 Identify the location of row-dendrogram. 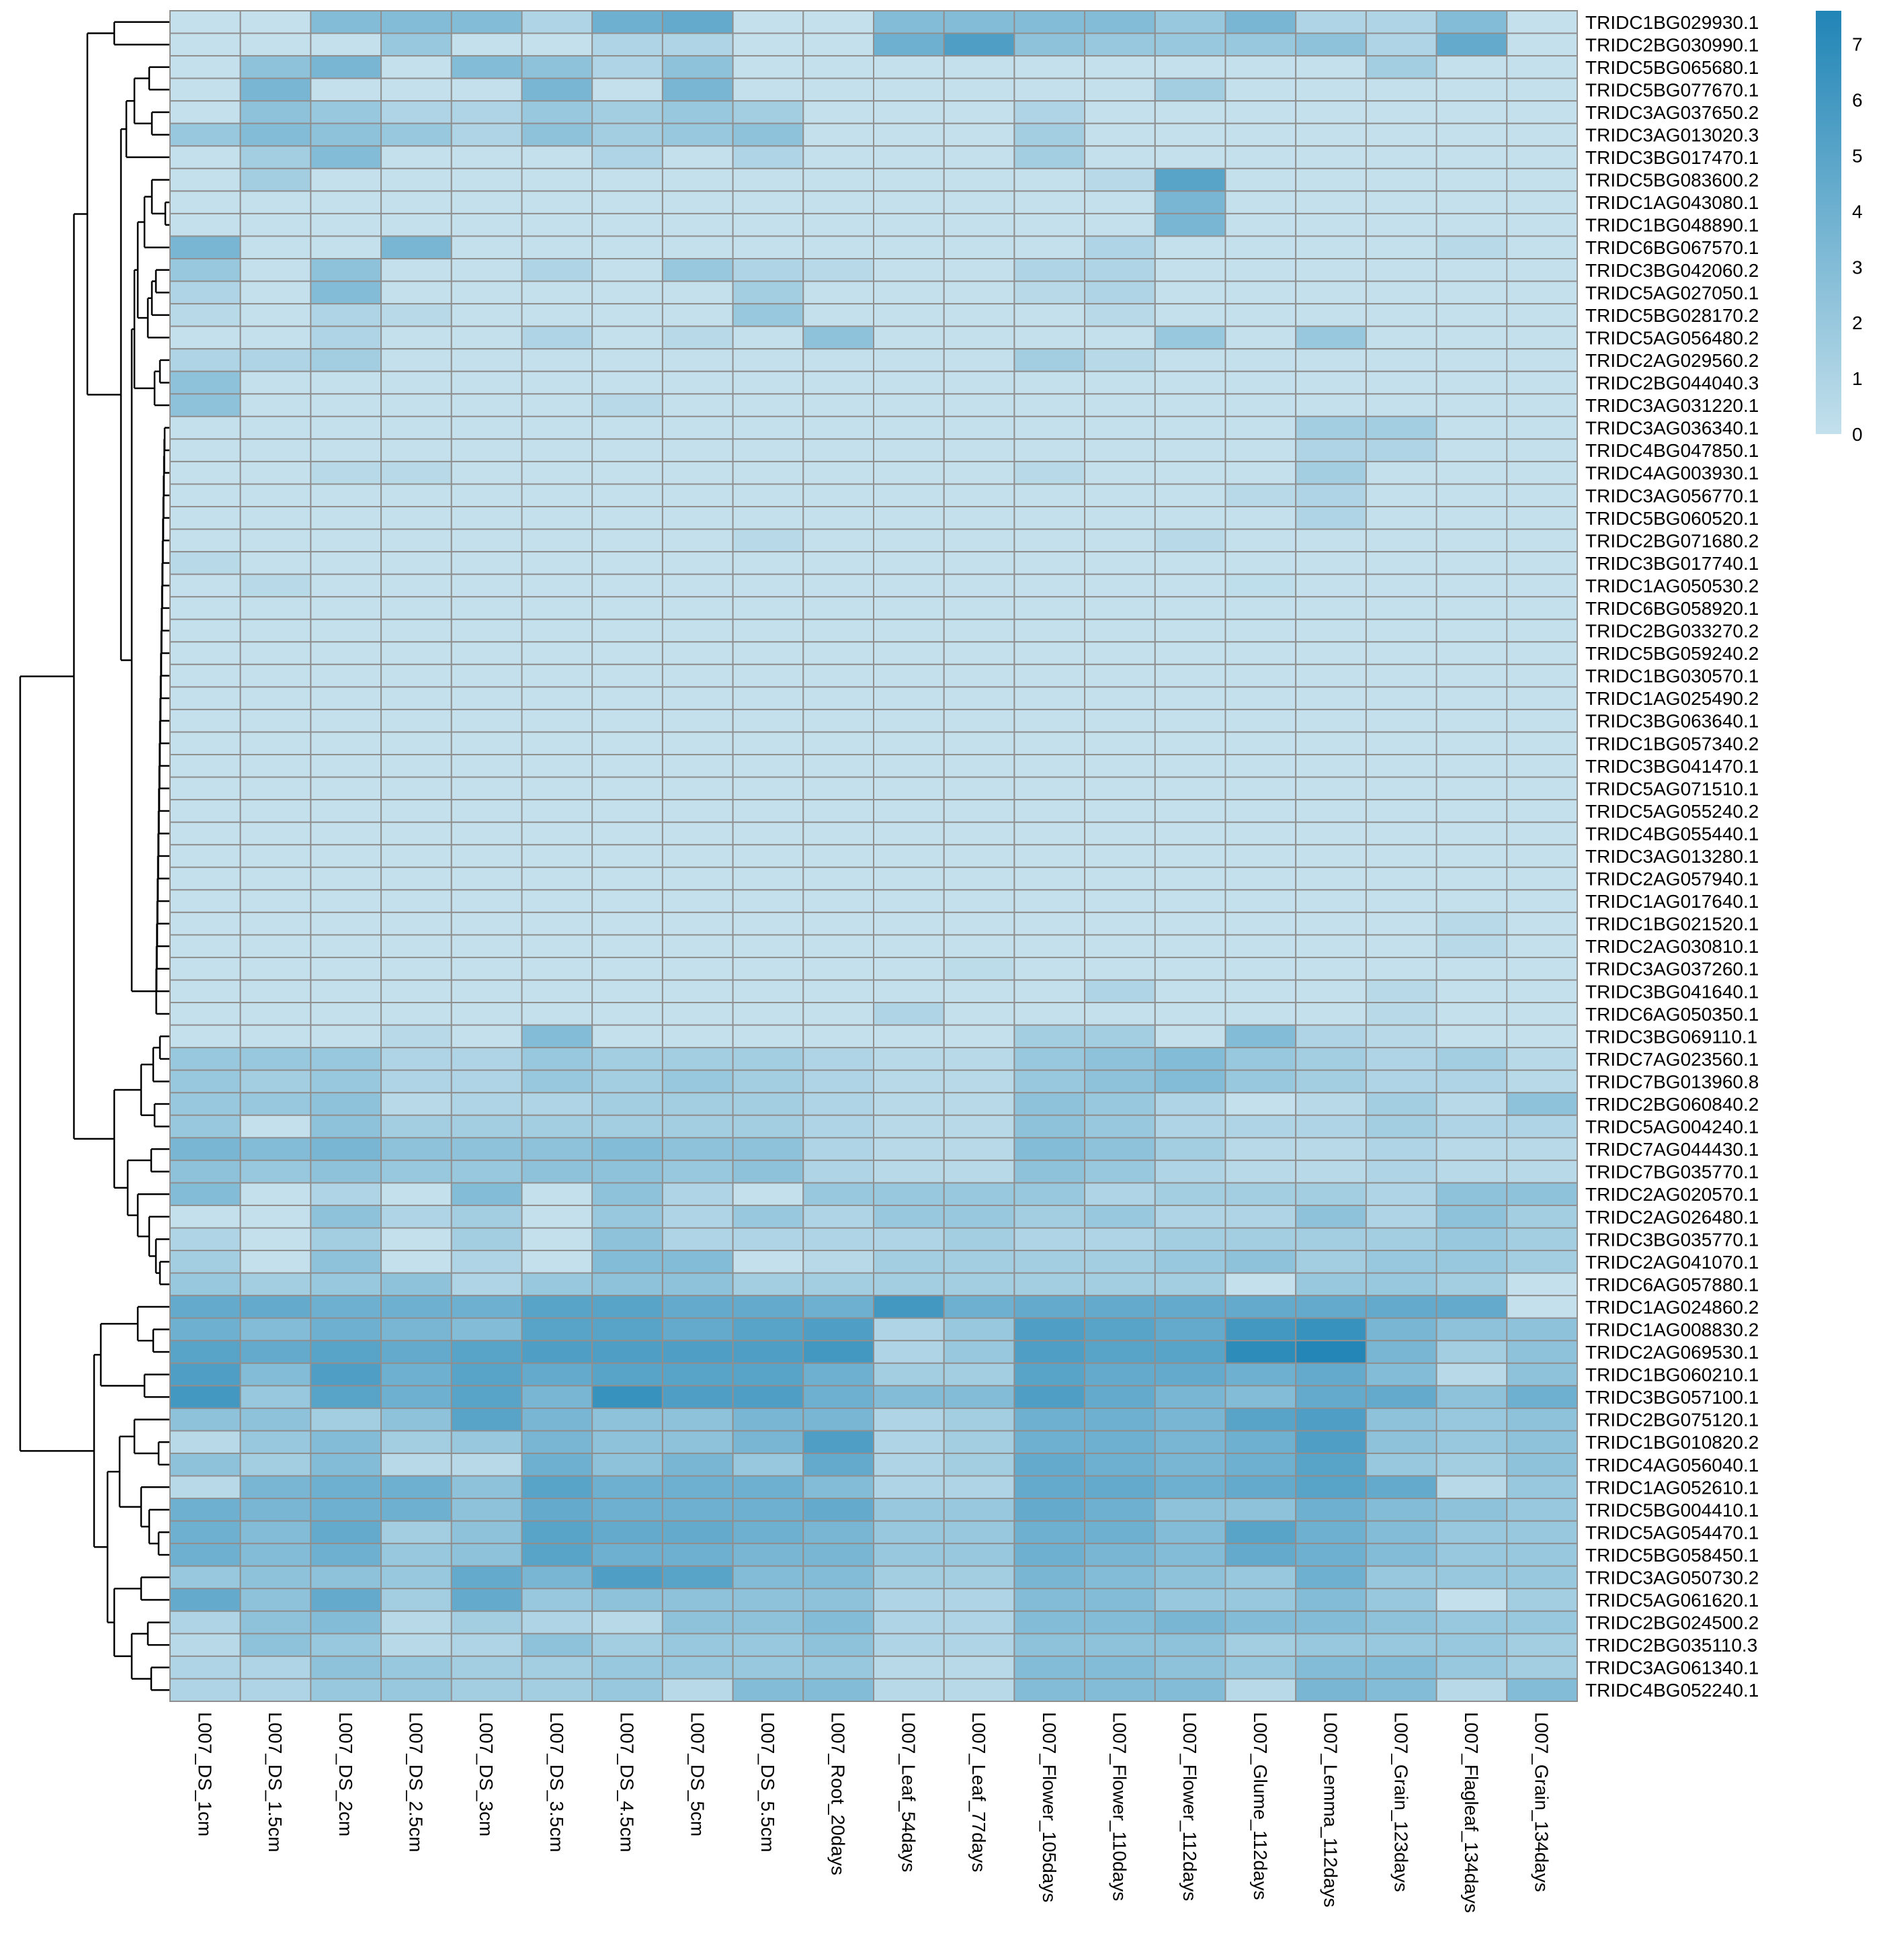
(94, 856).